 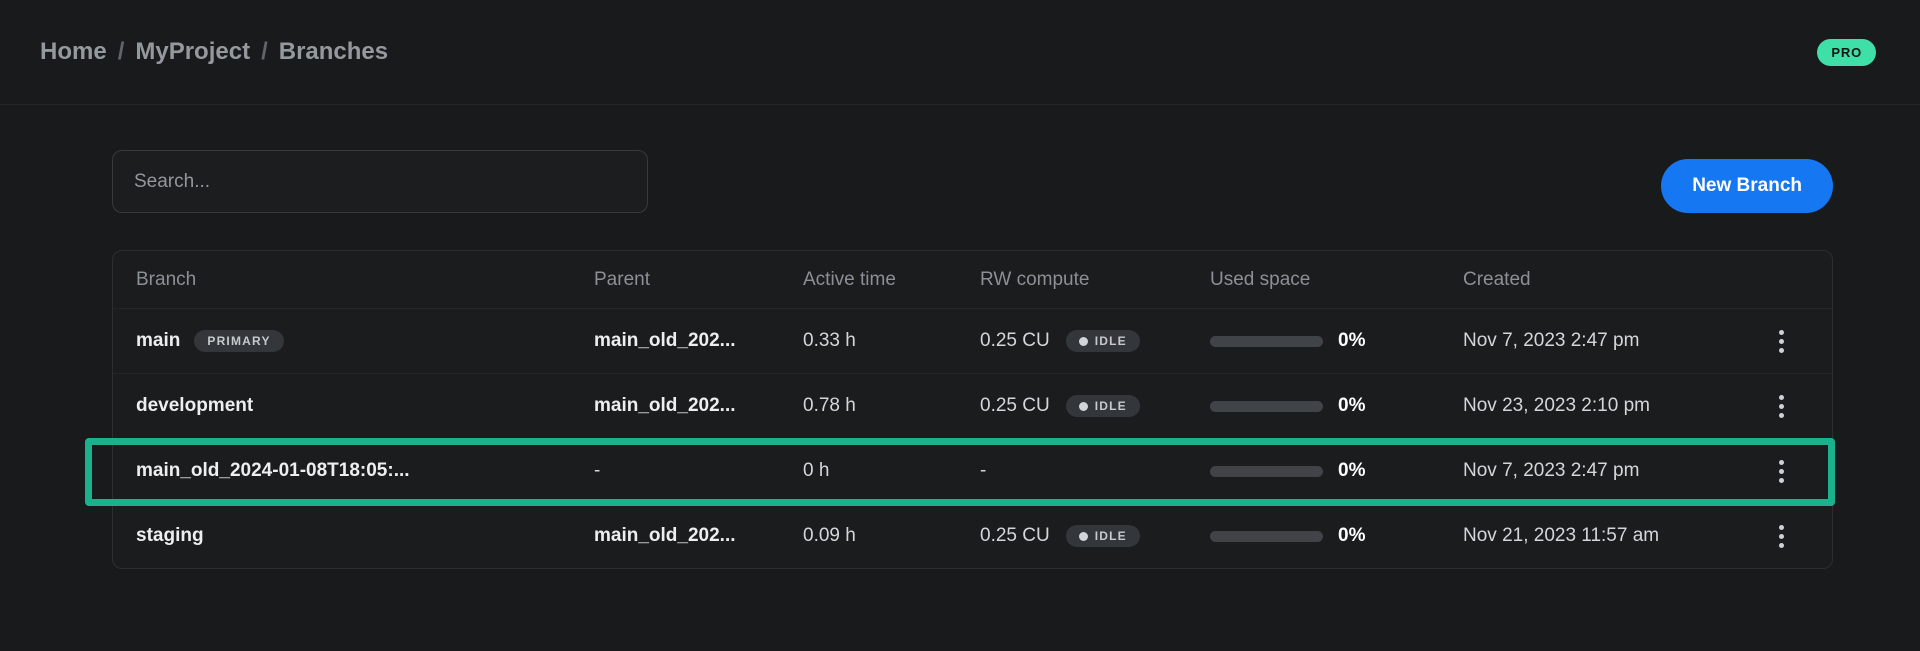 What do you see at coordinates (1497, 279) in the screenshot?
I see `column-header-created: Created` at bounding box center [1497, 279].